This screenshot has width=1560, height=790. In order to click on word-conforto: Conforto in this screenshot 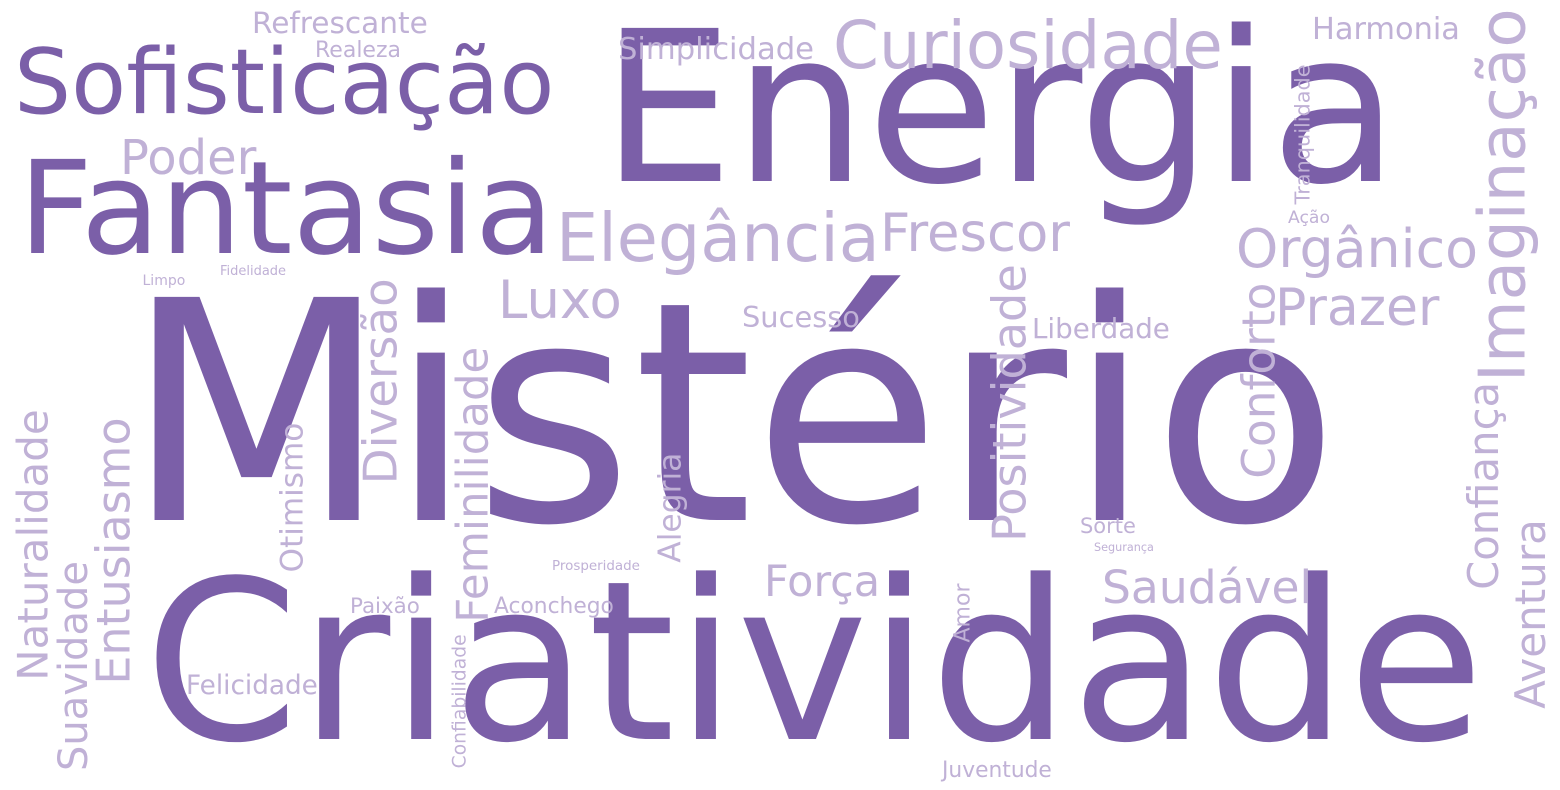, I will do `click(1259, 380)`.